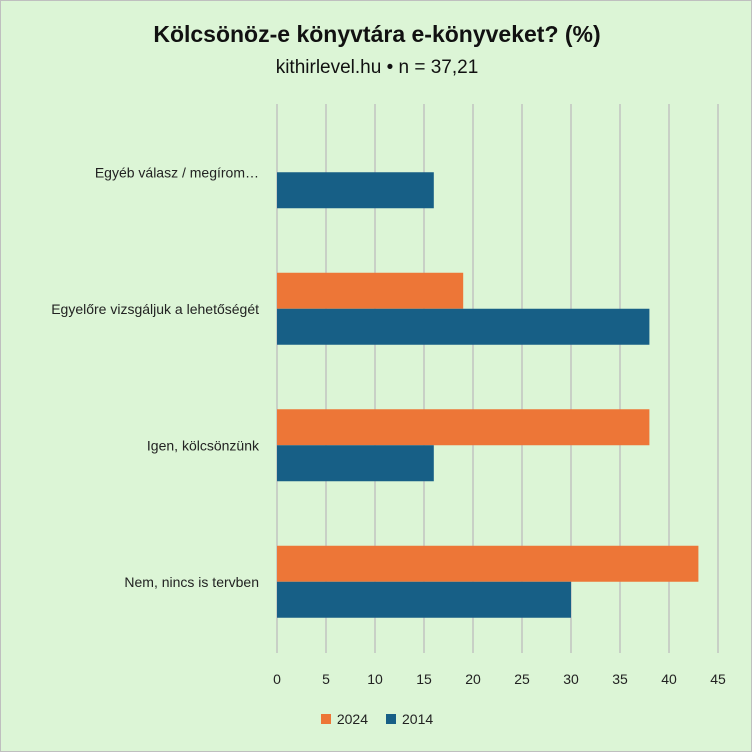 The image size is (752, 753). I want to click on x-tick-label-15: 15, so click(424, 679).